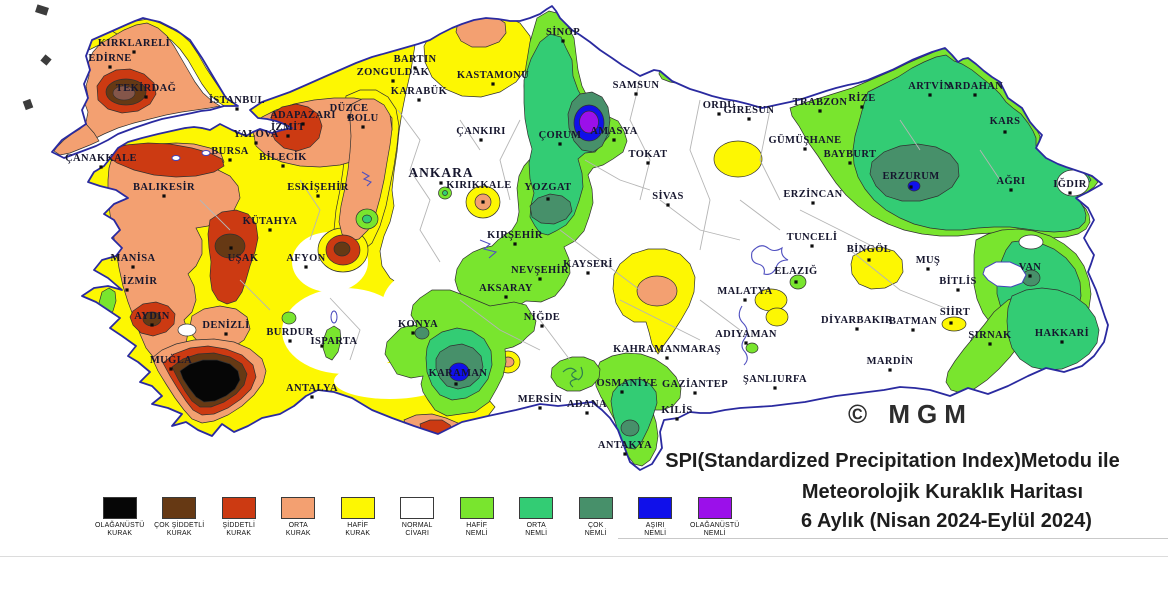 Image resolution: width=1168 pixels, height=600 pixels. Describe the element at coordinates (910, 414) in the screenshot. I see `mgm-copyright: © MGM` at that location.